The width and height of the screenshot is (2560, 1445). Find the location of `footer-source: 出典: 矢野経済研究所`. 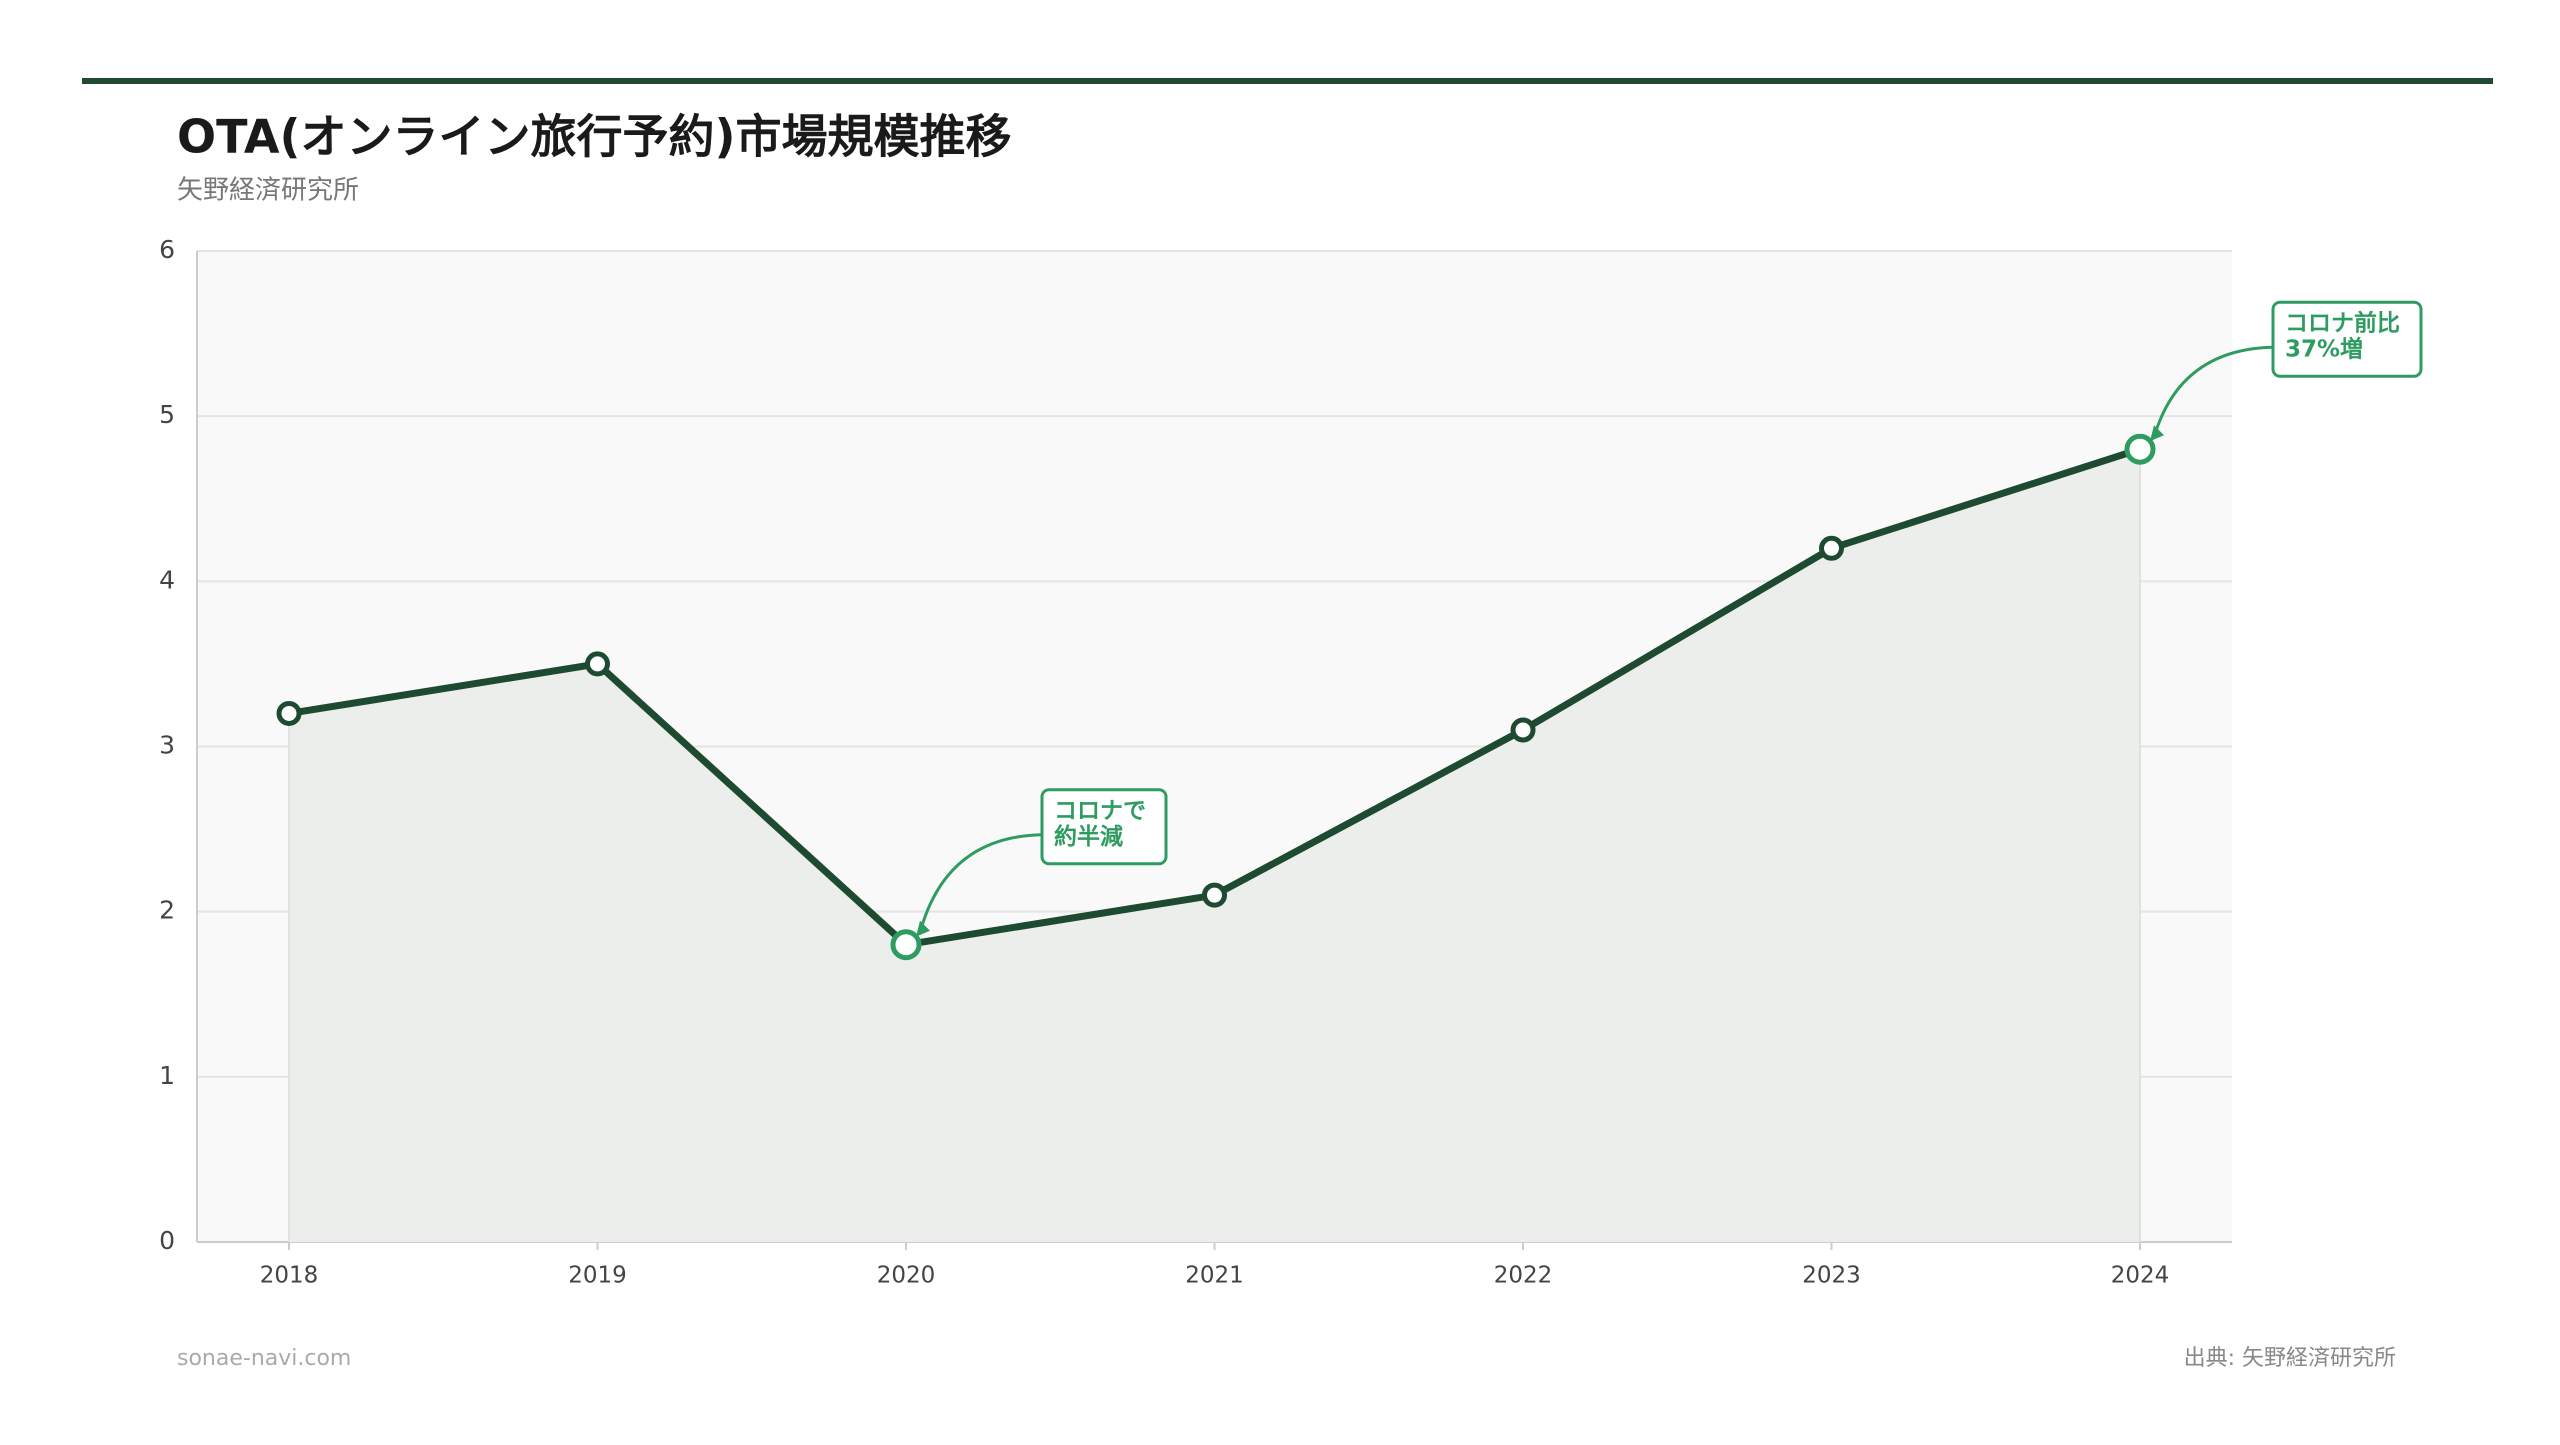

footer-source: 出典: 矢野経済研究所 is located at coordinates (2290, 1358).